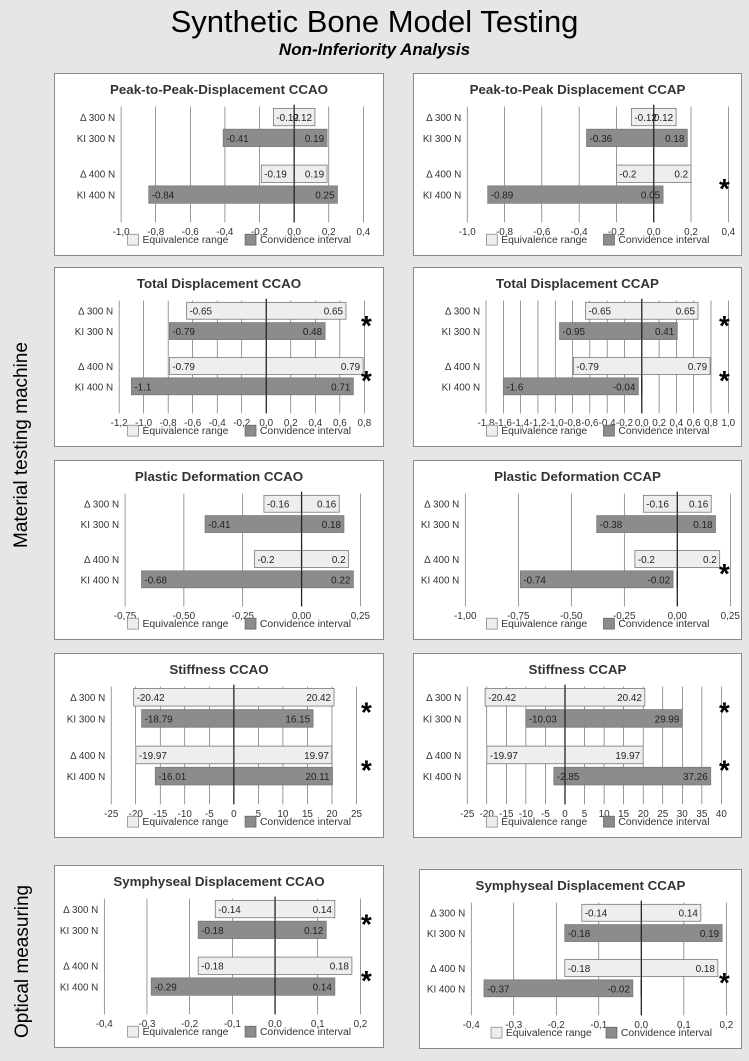 This screenshot has height=1061, width=749. I want to click on section-label-optical-measuring: Optical measuring, so click(22, 961).